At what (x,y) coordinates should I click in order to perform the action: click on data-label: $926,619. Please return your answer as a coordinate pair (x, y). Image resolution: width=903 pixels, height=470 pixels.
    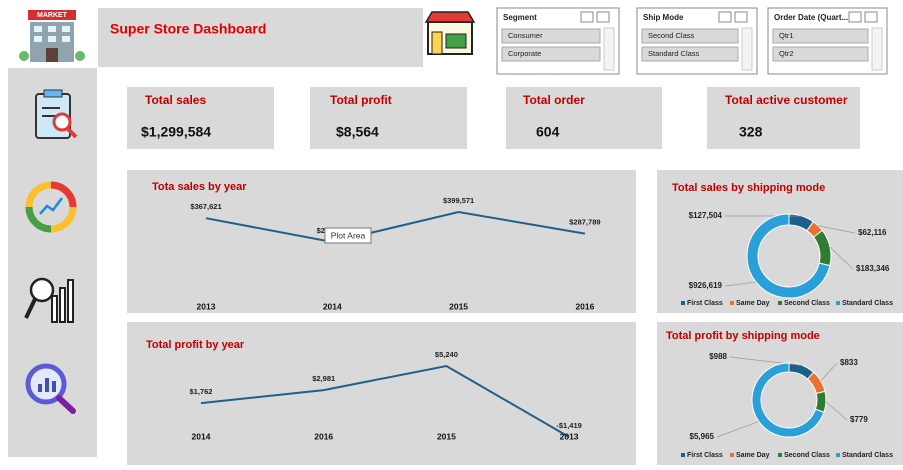
    Looking at the image, I should click on (706, 285).